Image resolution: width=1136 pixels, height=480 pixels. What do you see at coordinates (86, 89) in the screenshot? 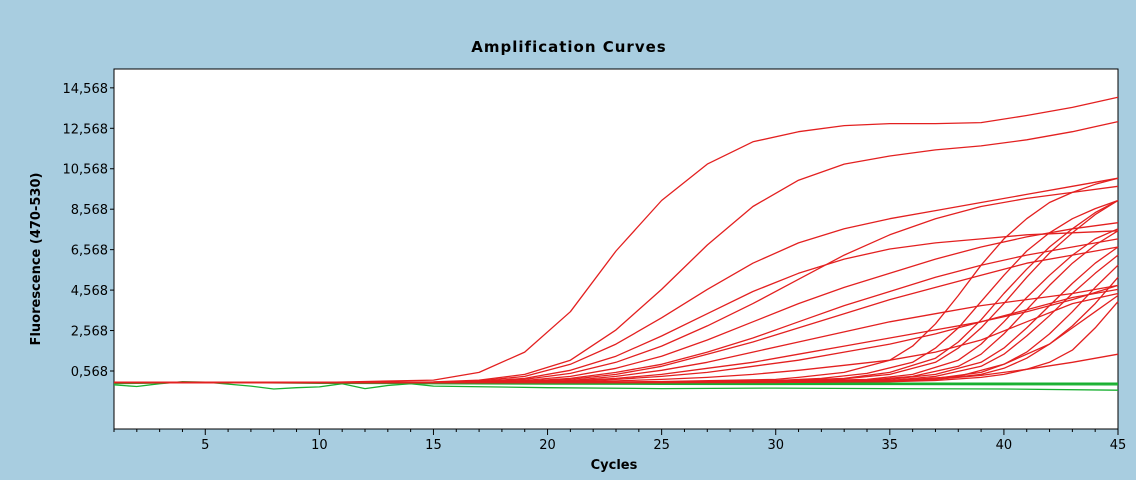
I see `y-tick-label: 14,568` at bounding box center [86, 89].